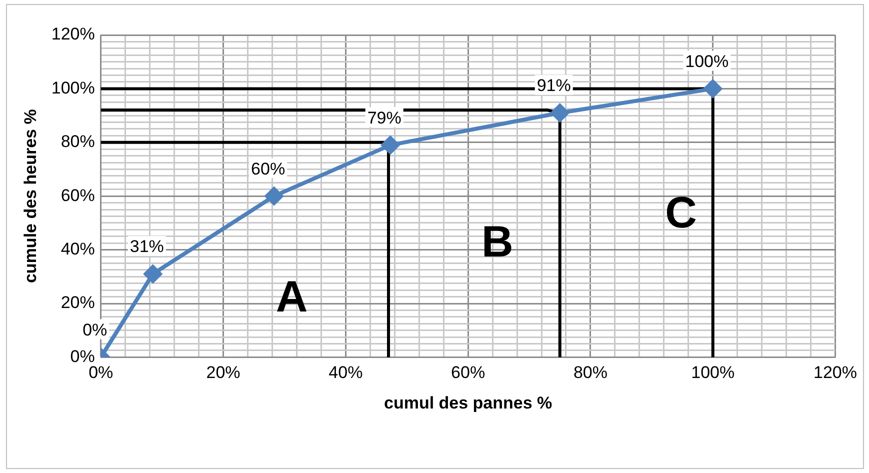 The height and width of the screenshot is (473, 869). I want to click on data-label: 100%, so click(707, 61).